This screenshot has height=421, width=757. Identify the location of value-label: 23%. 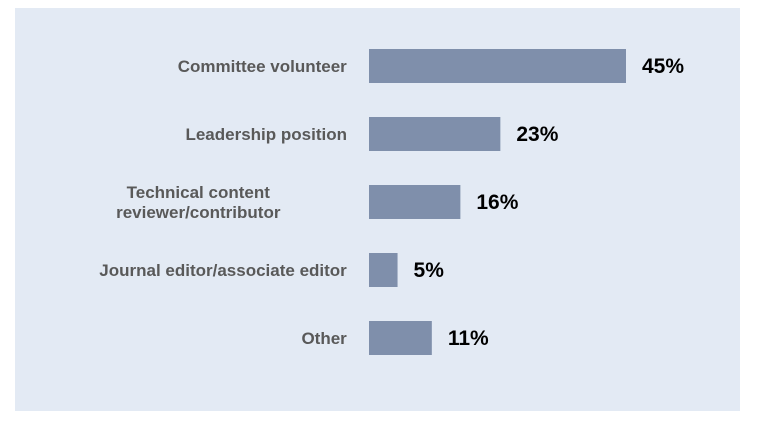
(537, 134).